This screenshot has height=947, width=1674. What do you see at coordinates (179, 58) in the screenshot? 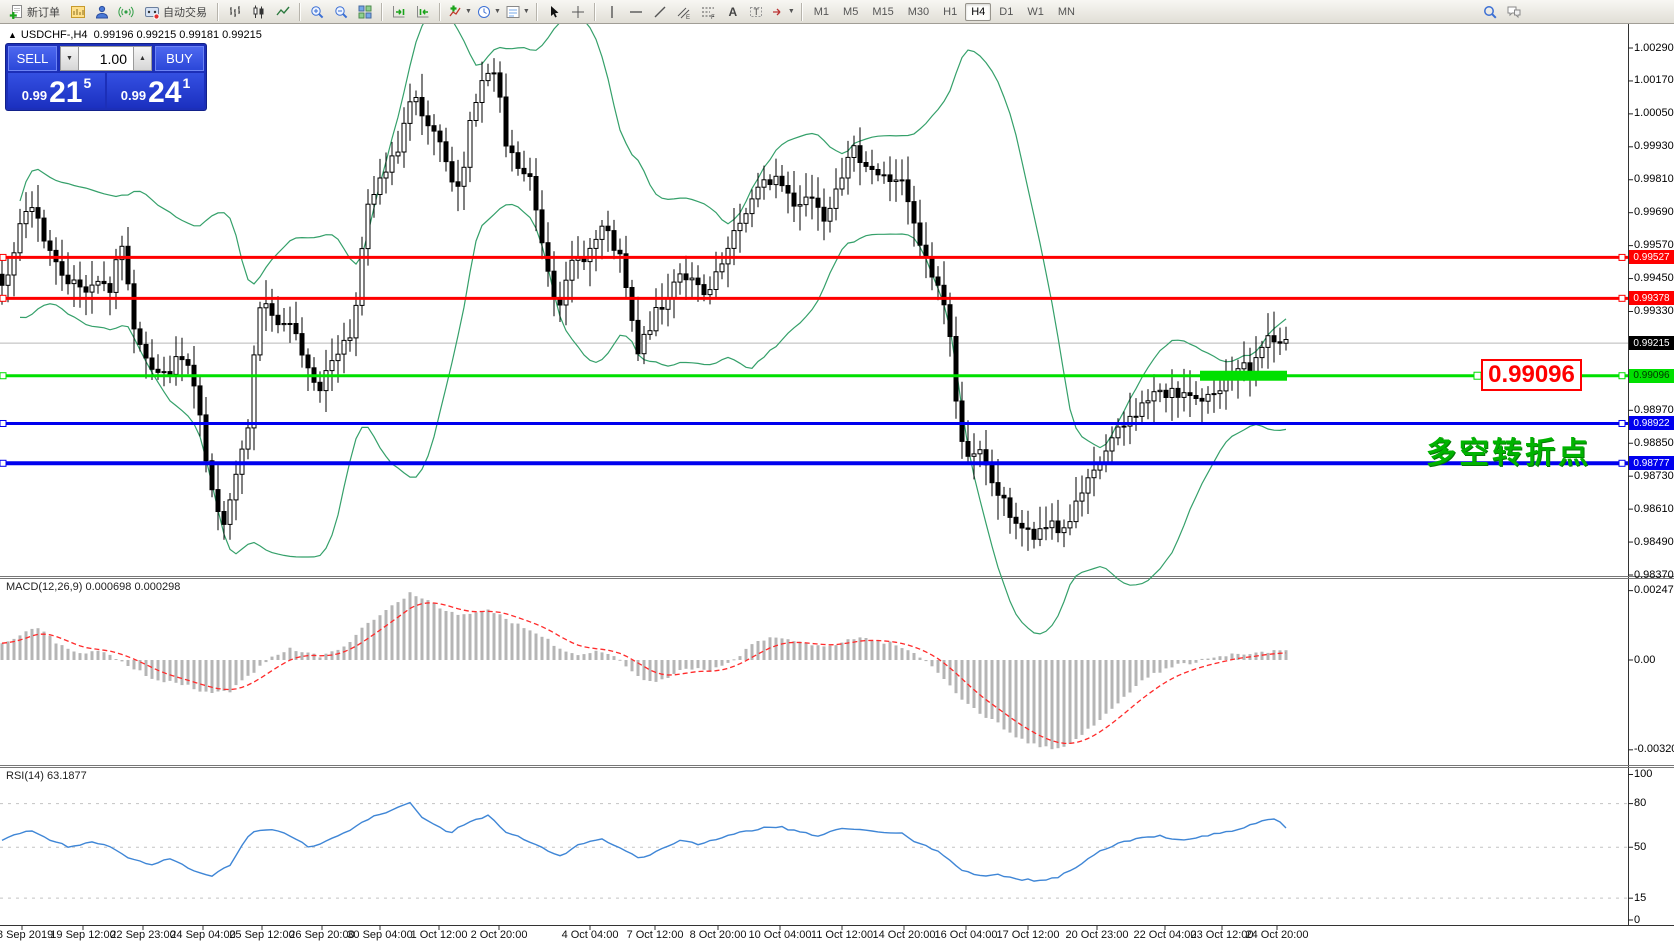
I see `buy-button: BUY` at bounding box center [179, 58].